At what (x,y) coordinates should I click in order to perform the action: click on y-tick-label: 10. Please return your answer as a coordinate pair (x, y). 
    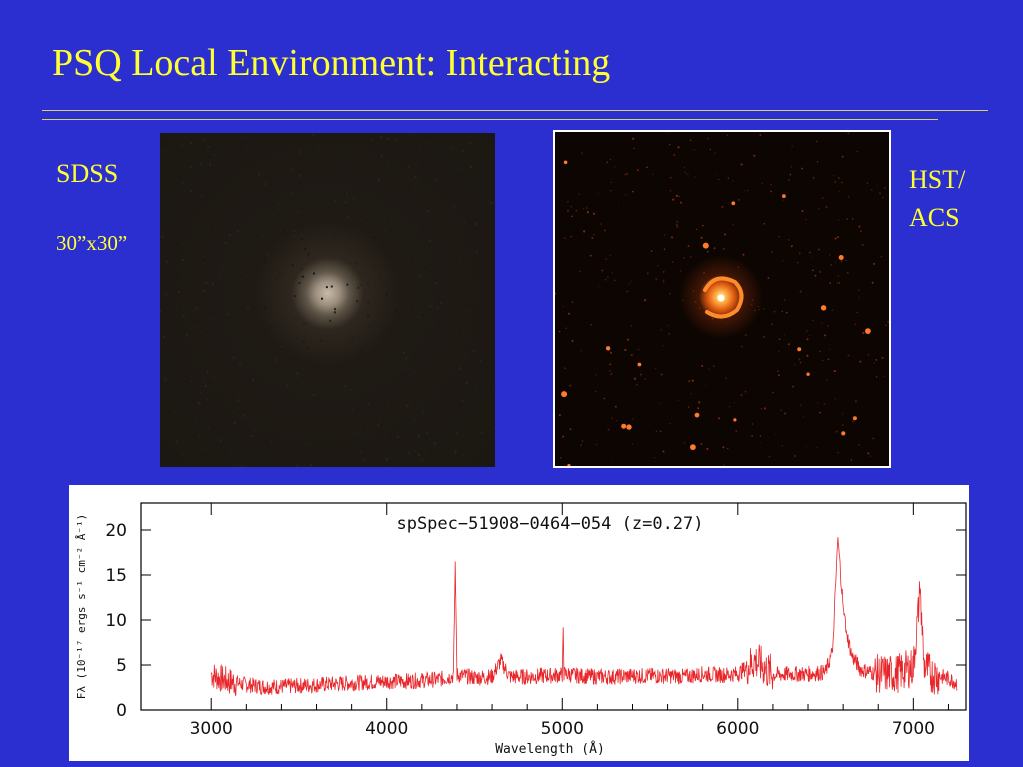
    Looking at the image, I should click on (116, 621).